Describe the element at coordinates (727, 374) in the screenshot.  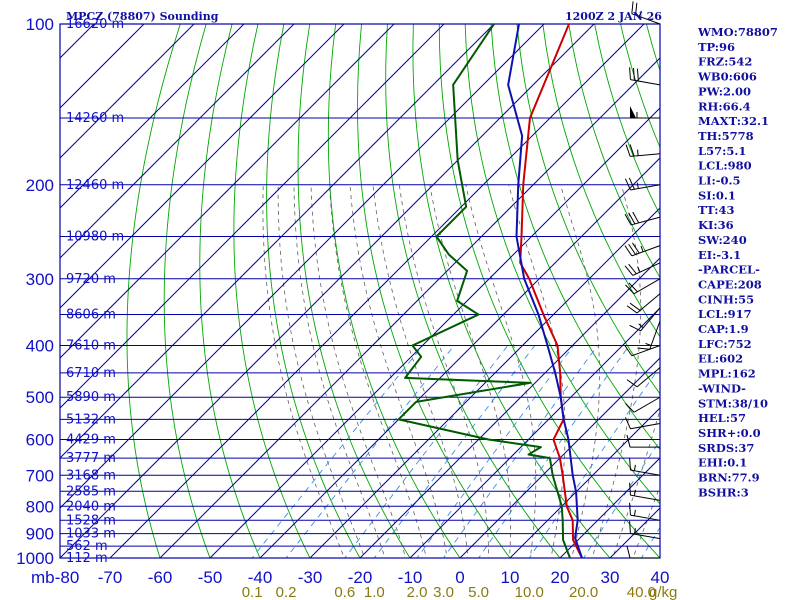
I see `index-line: MPL:162` at that location.